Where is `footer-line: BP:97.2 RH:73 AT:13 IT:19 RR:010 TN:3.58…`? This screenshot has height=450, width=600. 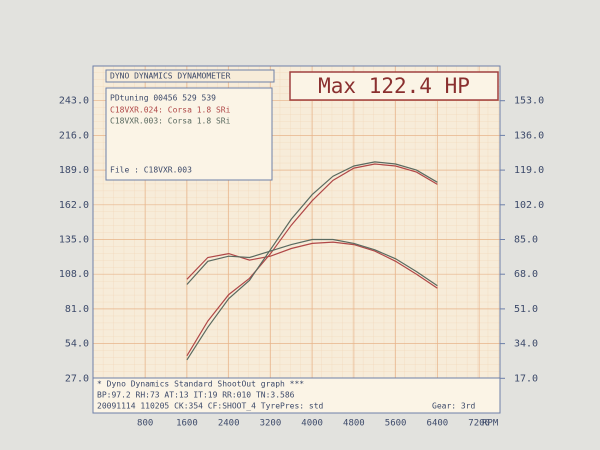
footer-line: BP:97.2 RH:73 AT:13 IT:19 RR:010 TN:3.58… is located at coordinates (196, 395).